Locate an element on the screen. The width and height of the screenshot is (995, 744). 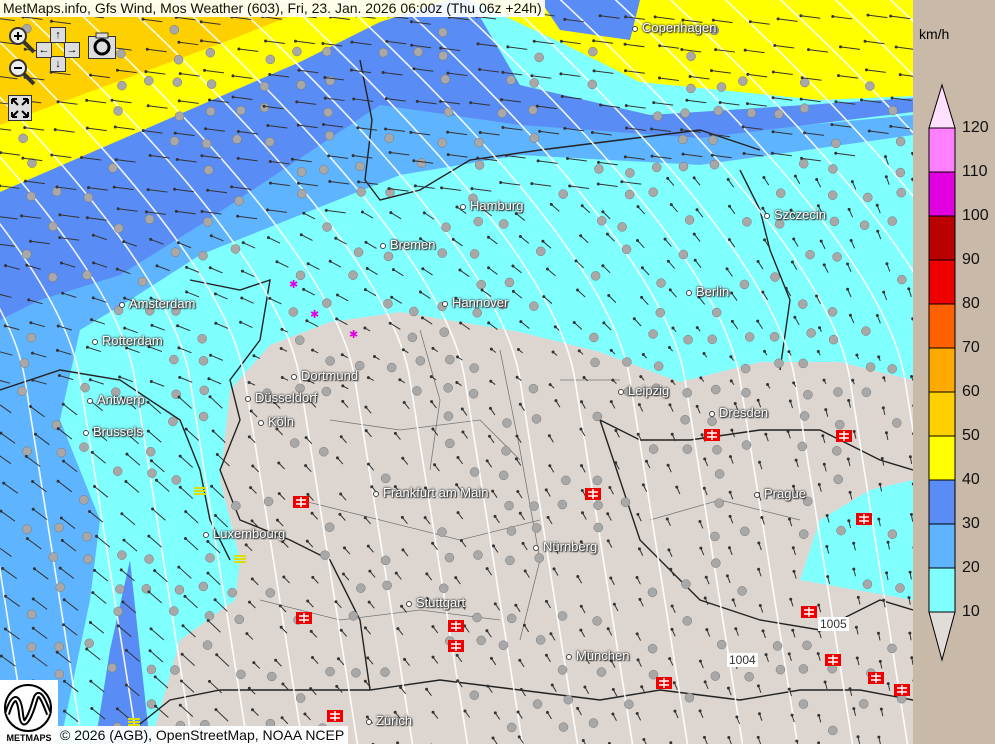
zoom-in-icon is located at coordinates (21, 39).